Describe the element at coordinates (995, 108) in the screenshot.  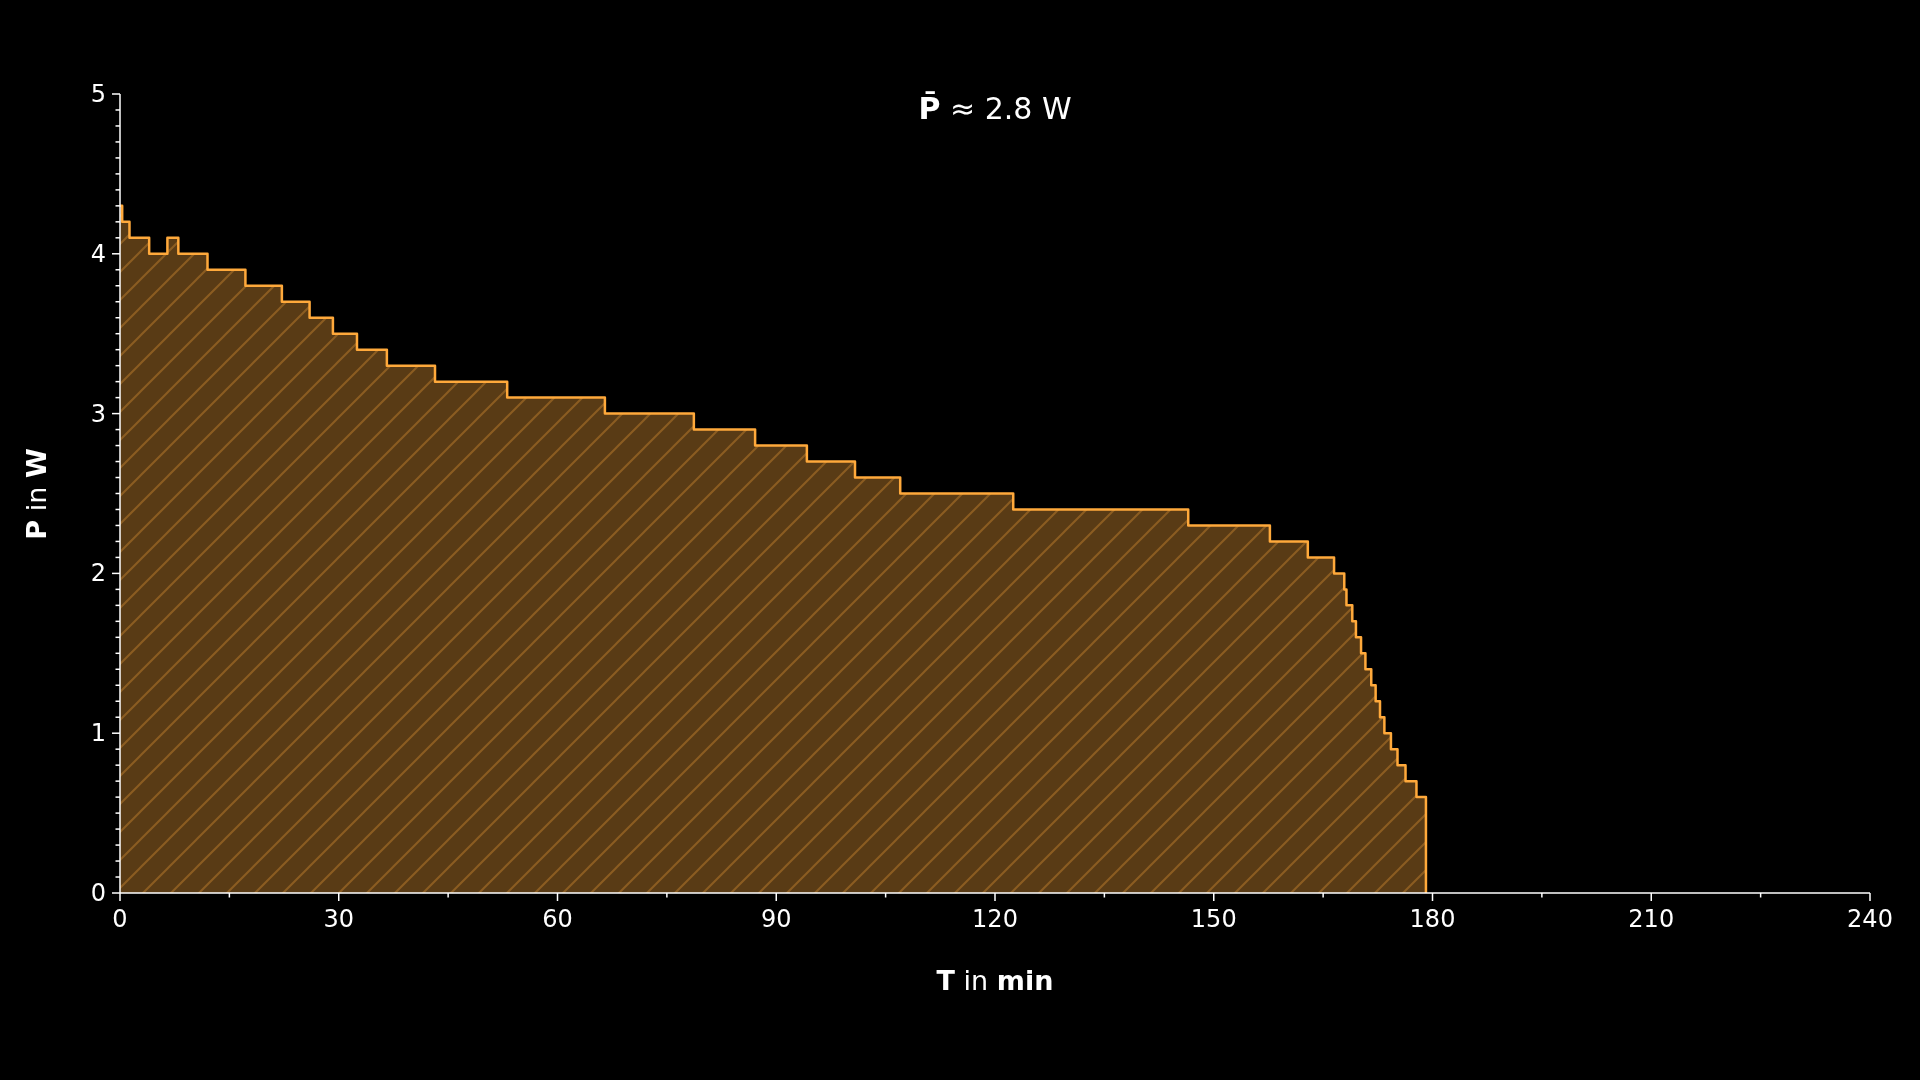
I see `chart-title: P̄ ≈ 2.8 W` at that location.